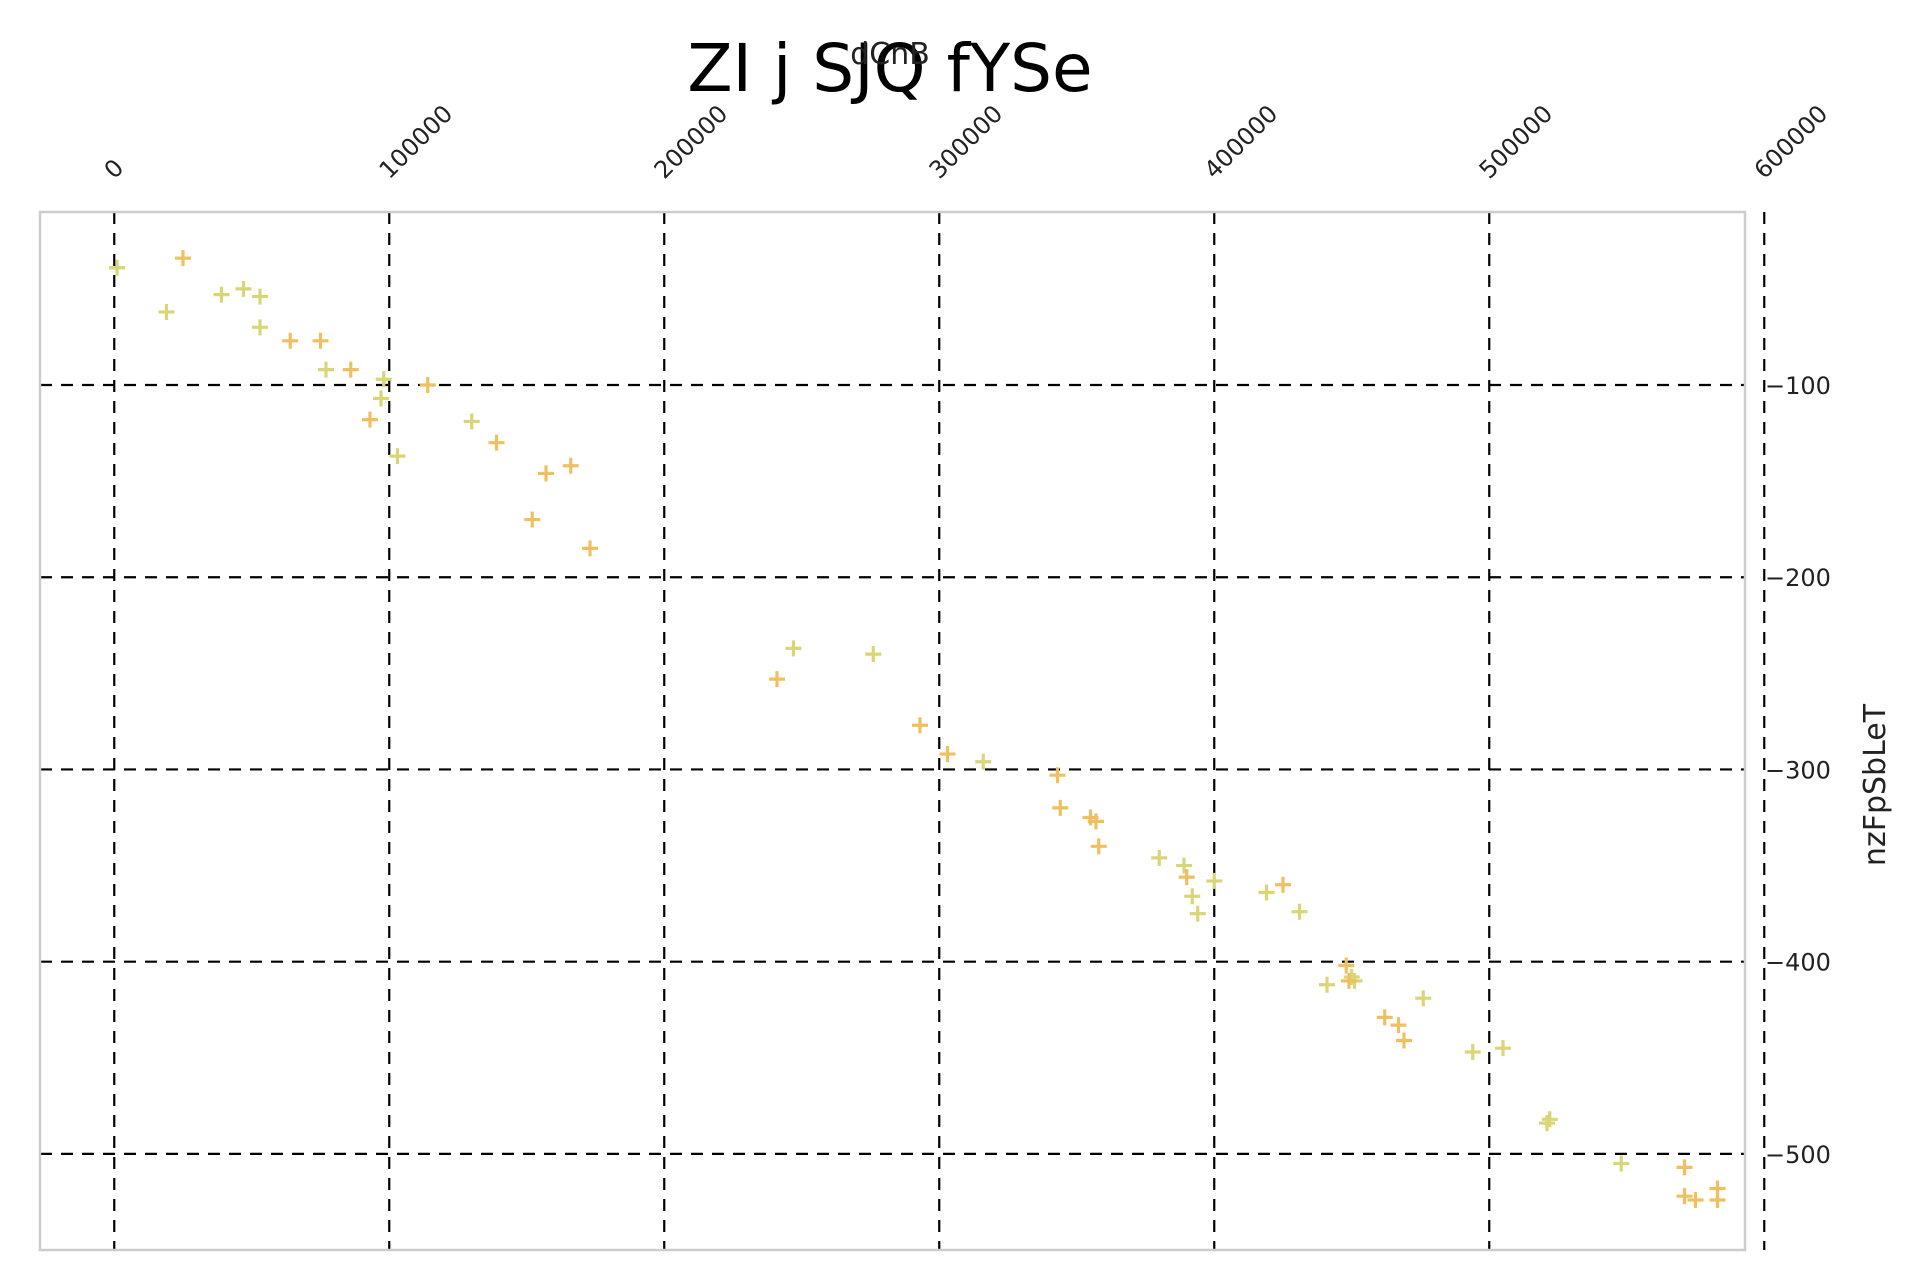 This screenshot has width=1926, height=1284. What do you see at coordinates (691, 142) in the screenshot?
I see `x-tick-label: 200000` at bounding box center [691, 142].